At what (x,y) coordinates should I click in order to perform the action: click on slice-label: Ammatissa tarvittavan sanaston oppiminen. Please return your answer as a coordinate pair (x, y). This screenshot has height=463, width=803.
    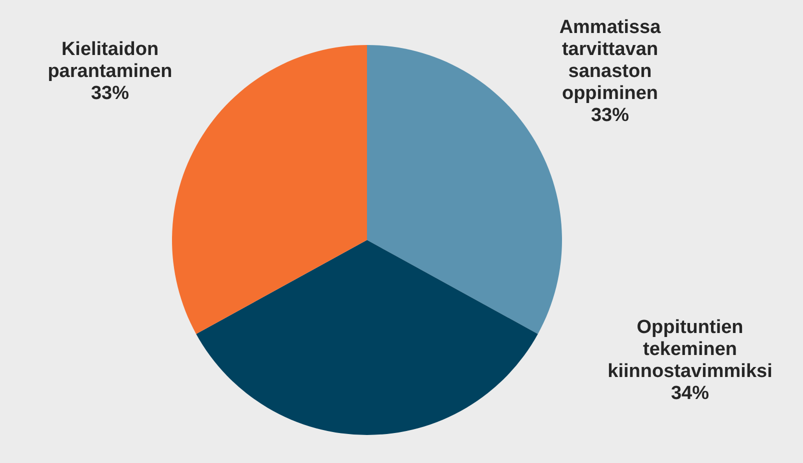
    Looking at the image, I should click on (610, 60).